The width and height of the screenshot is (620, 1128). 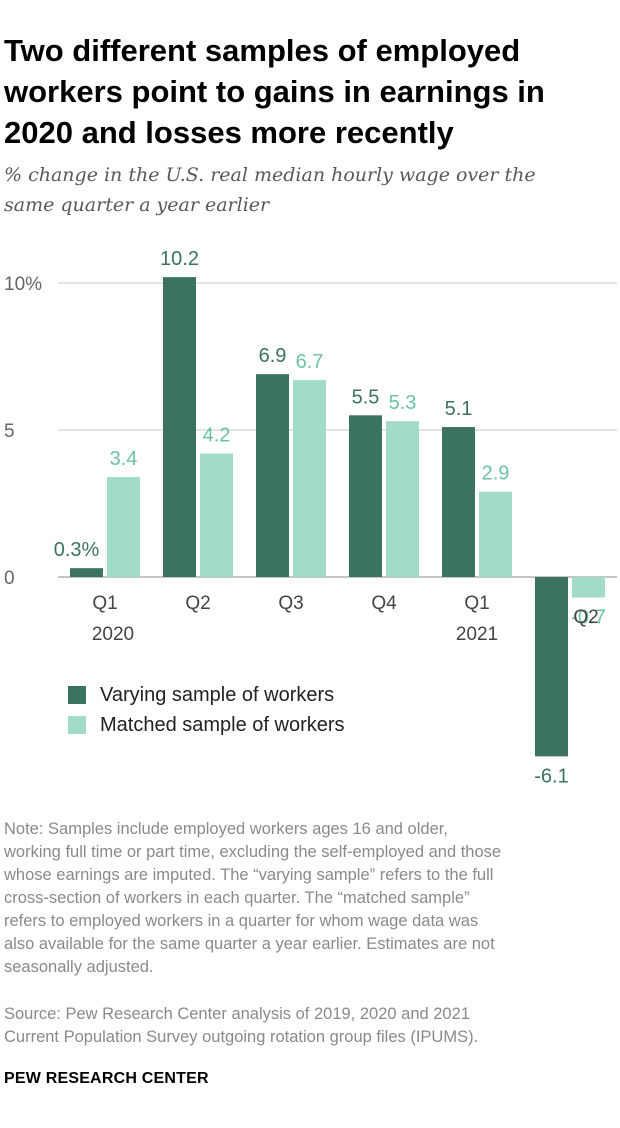 I want to click on y-tick-label: 10%, so click(x=23, y=284).